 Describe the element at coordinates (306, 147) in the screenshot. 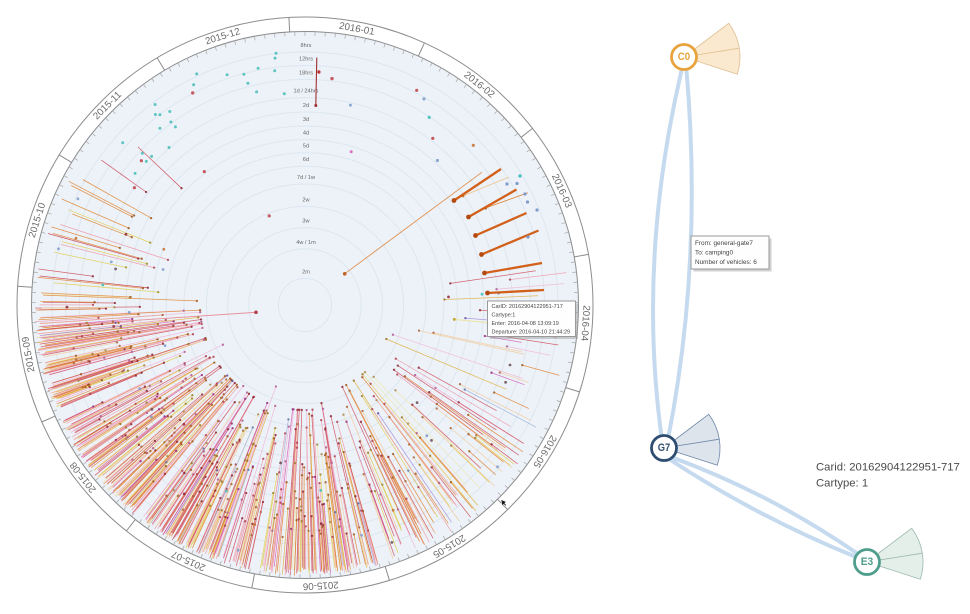

I see `svg-text: 5d` at that location.